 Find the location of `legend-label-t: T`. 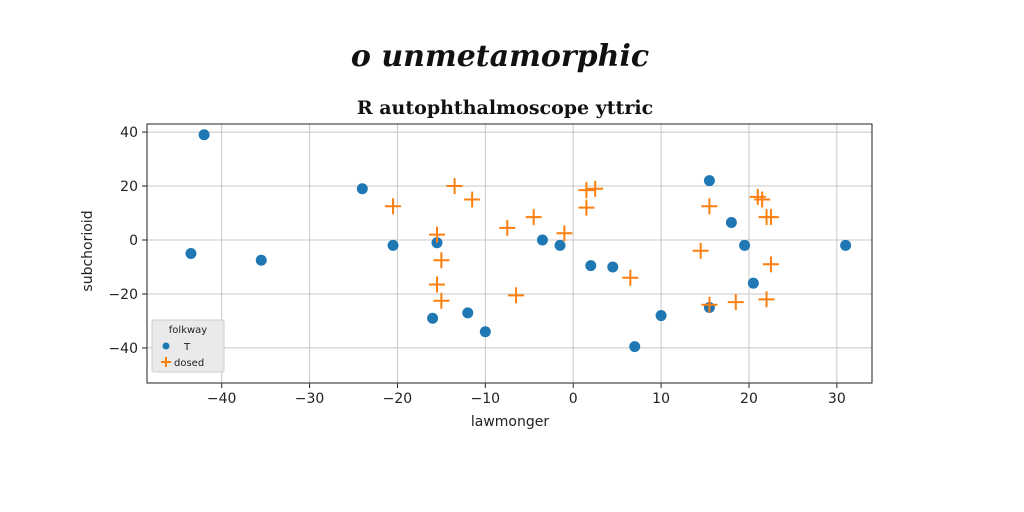

legend-label-t: T is located at coordinates (187, 347).